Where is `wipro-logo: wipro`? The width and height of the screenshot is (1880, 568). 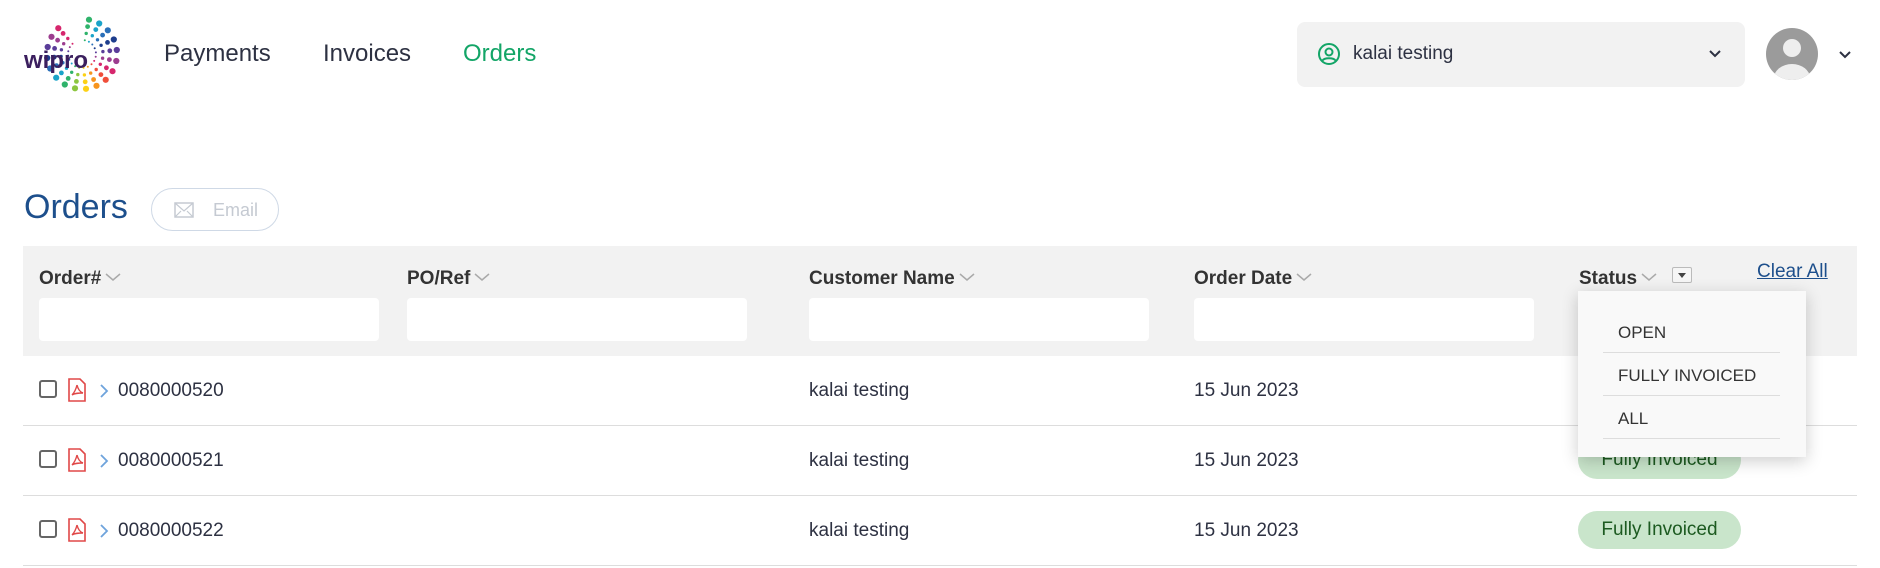 wipro-logo: wipro is located at coordinates (76, 55).